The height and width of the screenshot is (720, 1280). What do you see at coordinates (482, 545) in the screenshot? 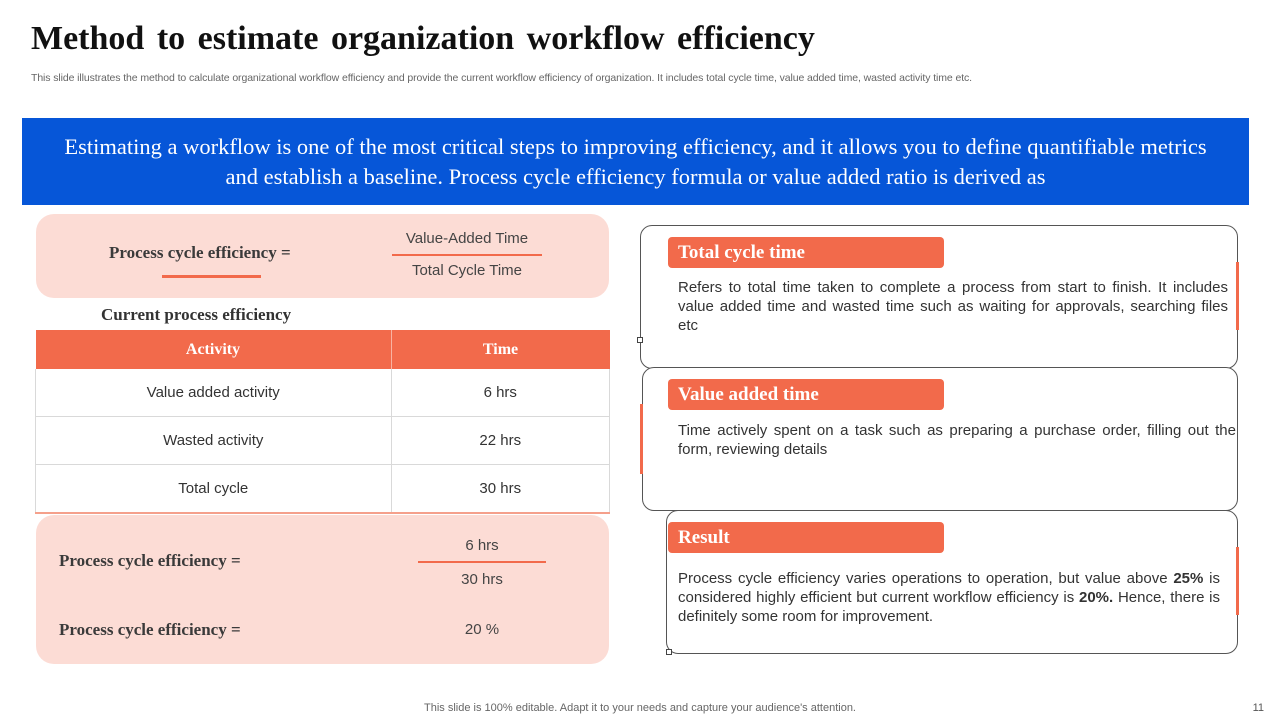
I see `calc-numerator: 6 hrs` at bounding box center [482, 545].